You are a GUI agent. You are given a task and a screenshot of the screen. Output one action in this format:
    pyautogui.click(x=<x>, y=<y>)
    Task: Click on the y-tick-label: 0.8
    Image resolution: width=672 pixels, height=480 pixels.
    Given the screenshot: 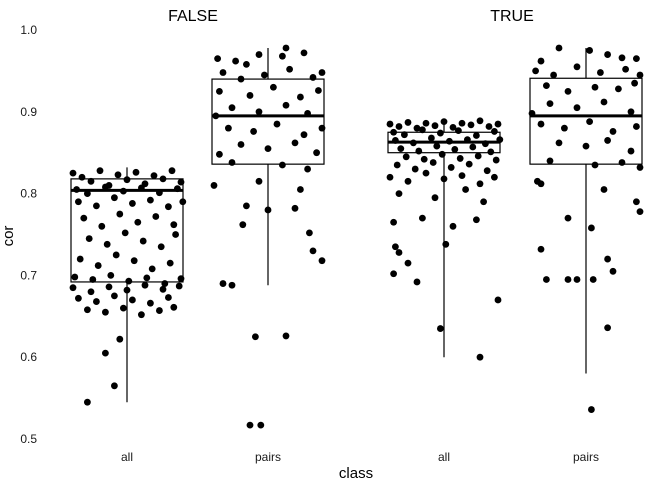 What is the action you would take?
    pyautogui.click(x=28, y=194)
    